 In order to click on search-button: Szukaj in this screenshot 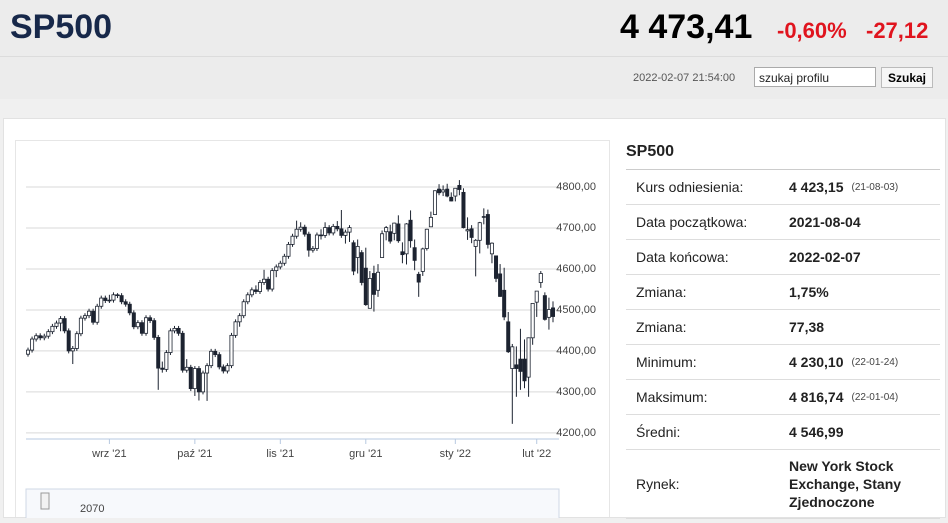, I will do `click(907, 77)`.